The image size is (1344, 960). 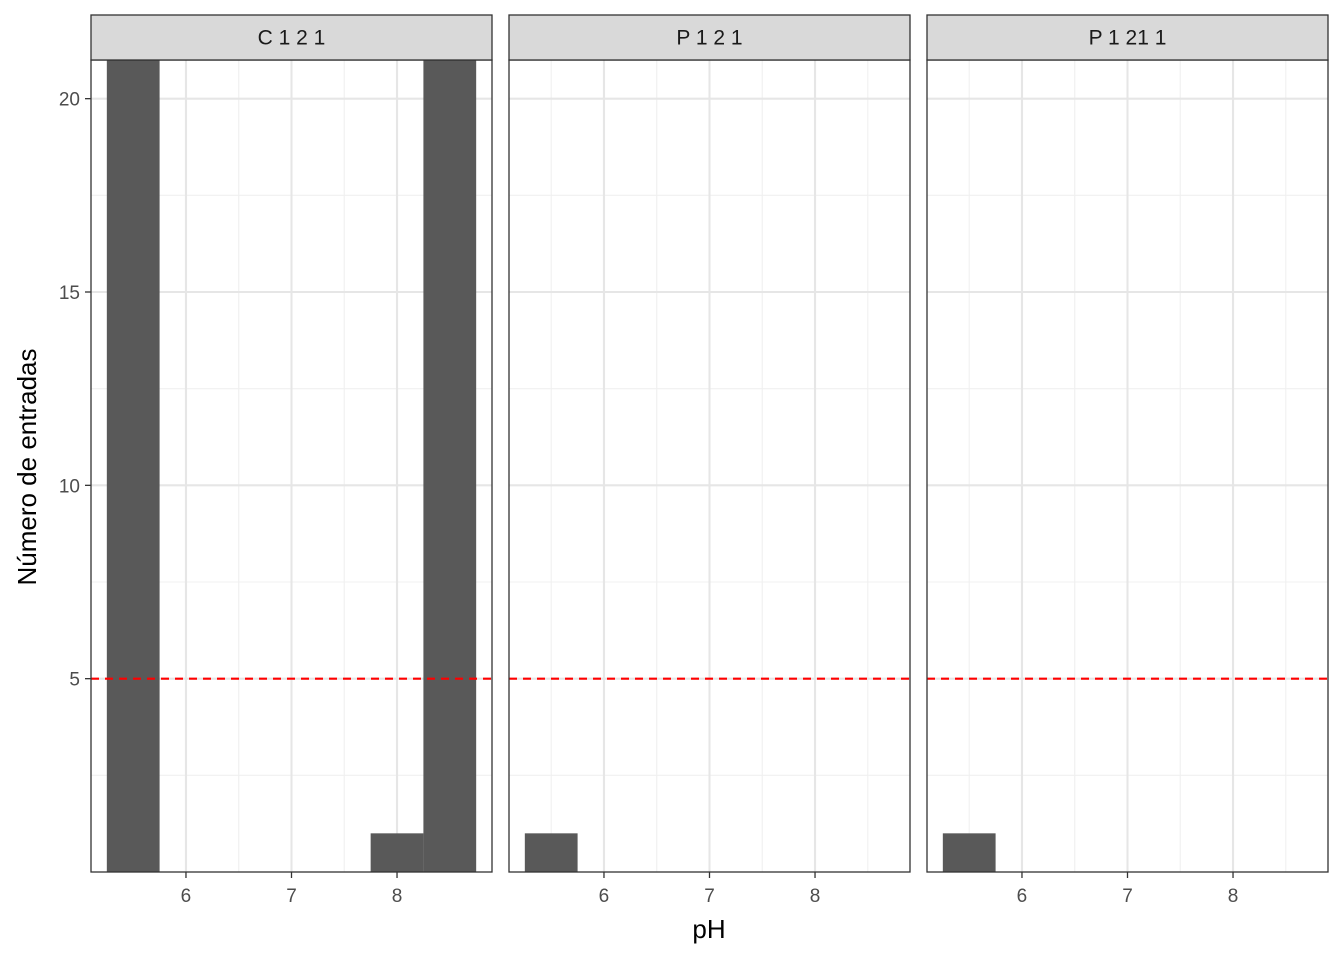 I want to click on y-axis-label: Número de entradas, so click(x=27, y=466).